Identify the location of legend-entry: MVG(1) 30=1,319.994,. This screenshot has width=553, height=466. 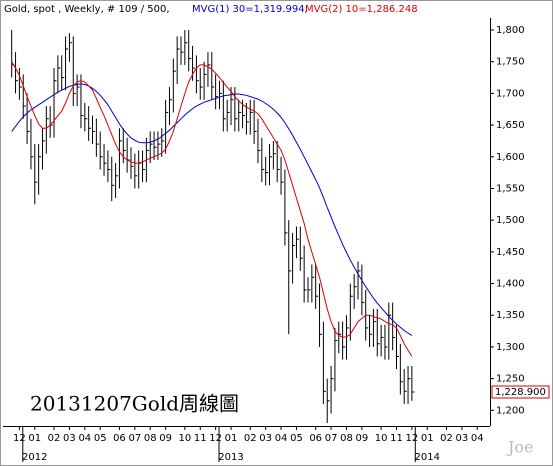
(250, 9).